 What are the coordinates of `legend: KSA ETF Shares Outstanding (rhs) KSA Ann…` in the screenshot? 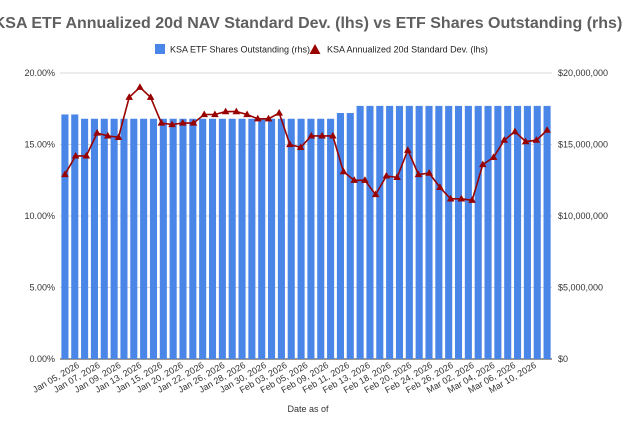 It's located at (321, 49).